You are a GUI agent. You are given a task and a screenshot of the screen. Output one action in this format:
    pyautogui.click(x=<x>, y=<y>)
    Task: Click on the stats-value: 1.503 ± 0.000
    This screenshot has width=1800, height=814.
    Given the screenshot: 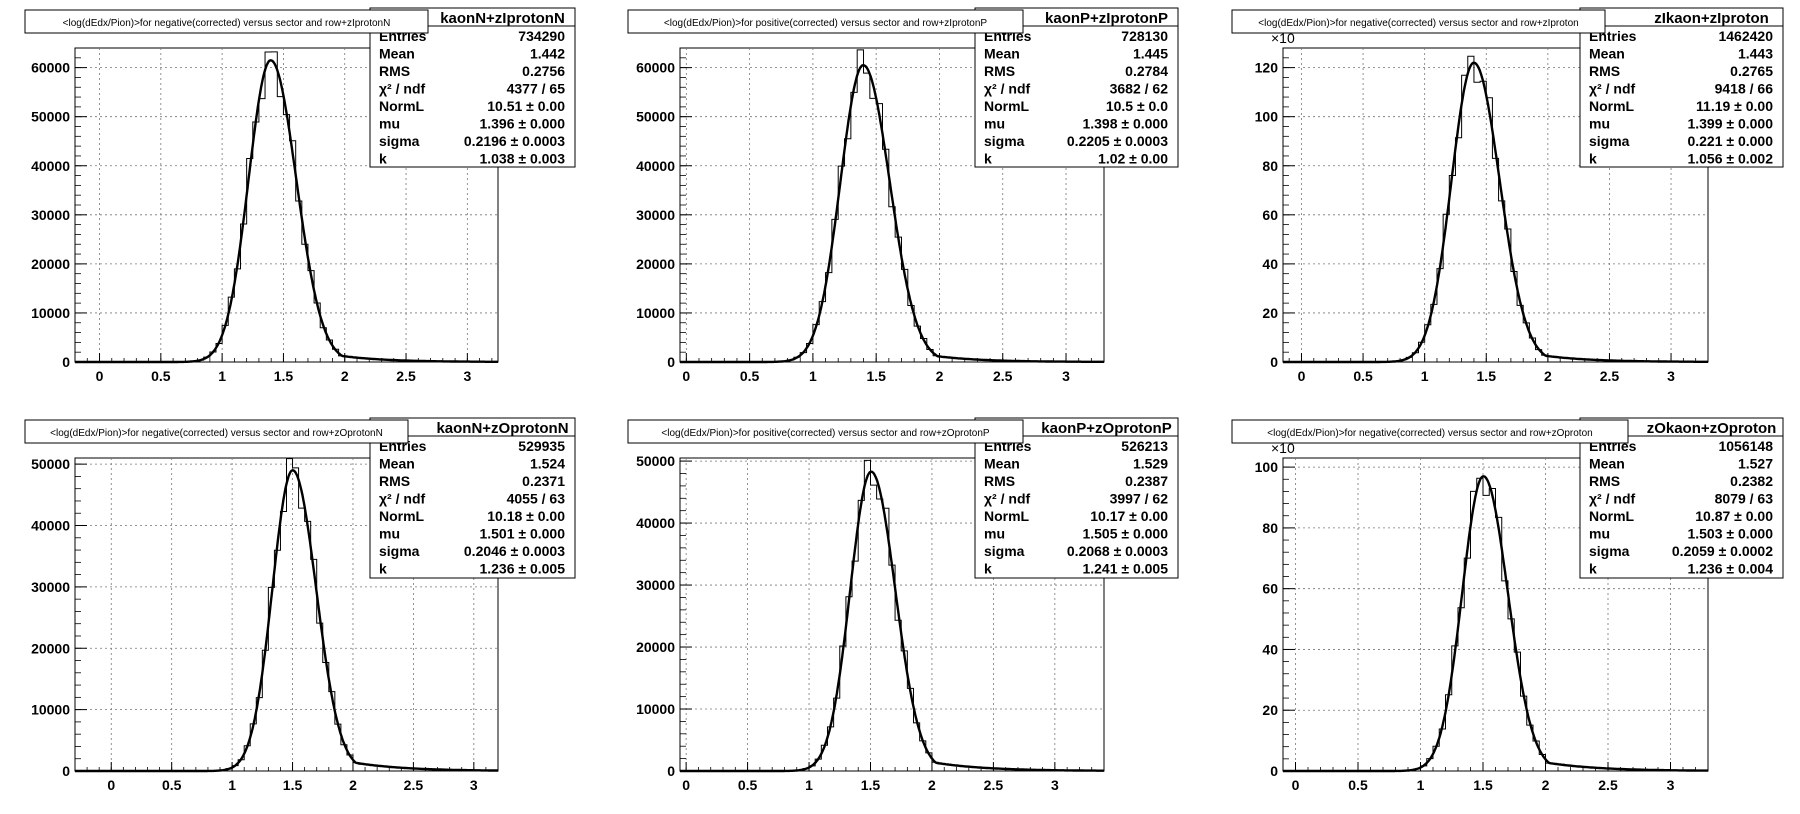 What is the action you would take?
    pyautogui.click(x=1730, y=534)
    